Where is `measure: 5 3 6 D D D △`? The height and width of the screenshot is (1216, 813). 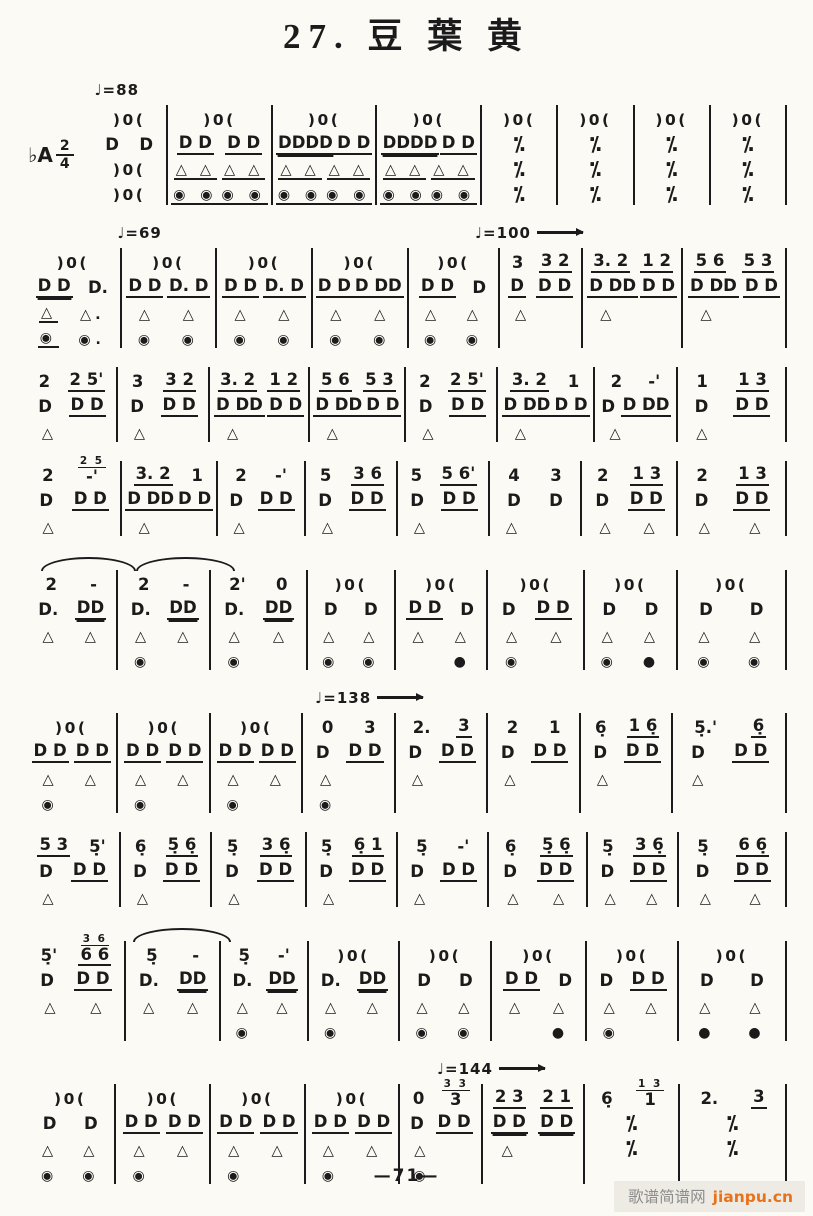 measure: 5 3 6 D D D △ is located at coordinates (352, 498).